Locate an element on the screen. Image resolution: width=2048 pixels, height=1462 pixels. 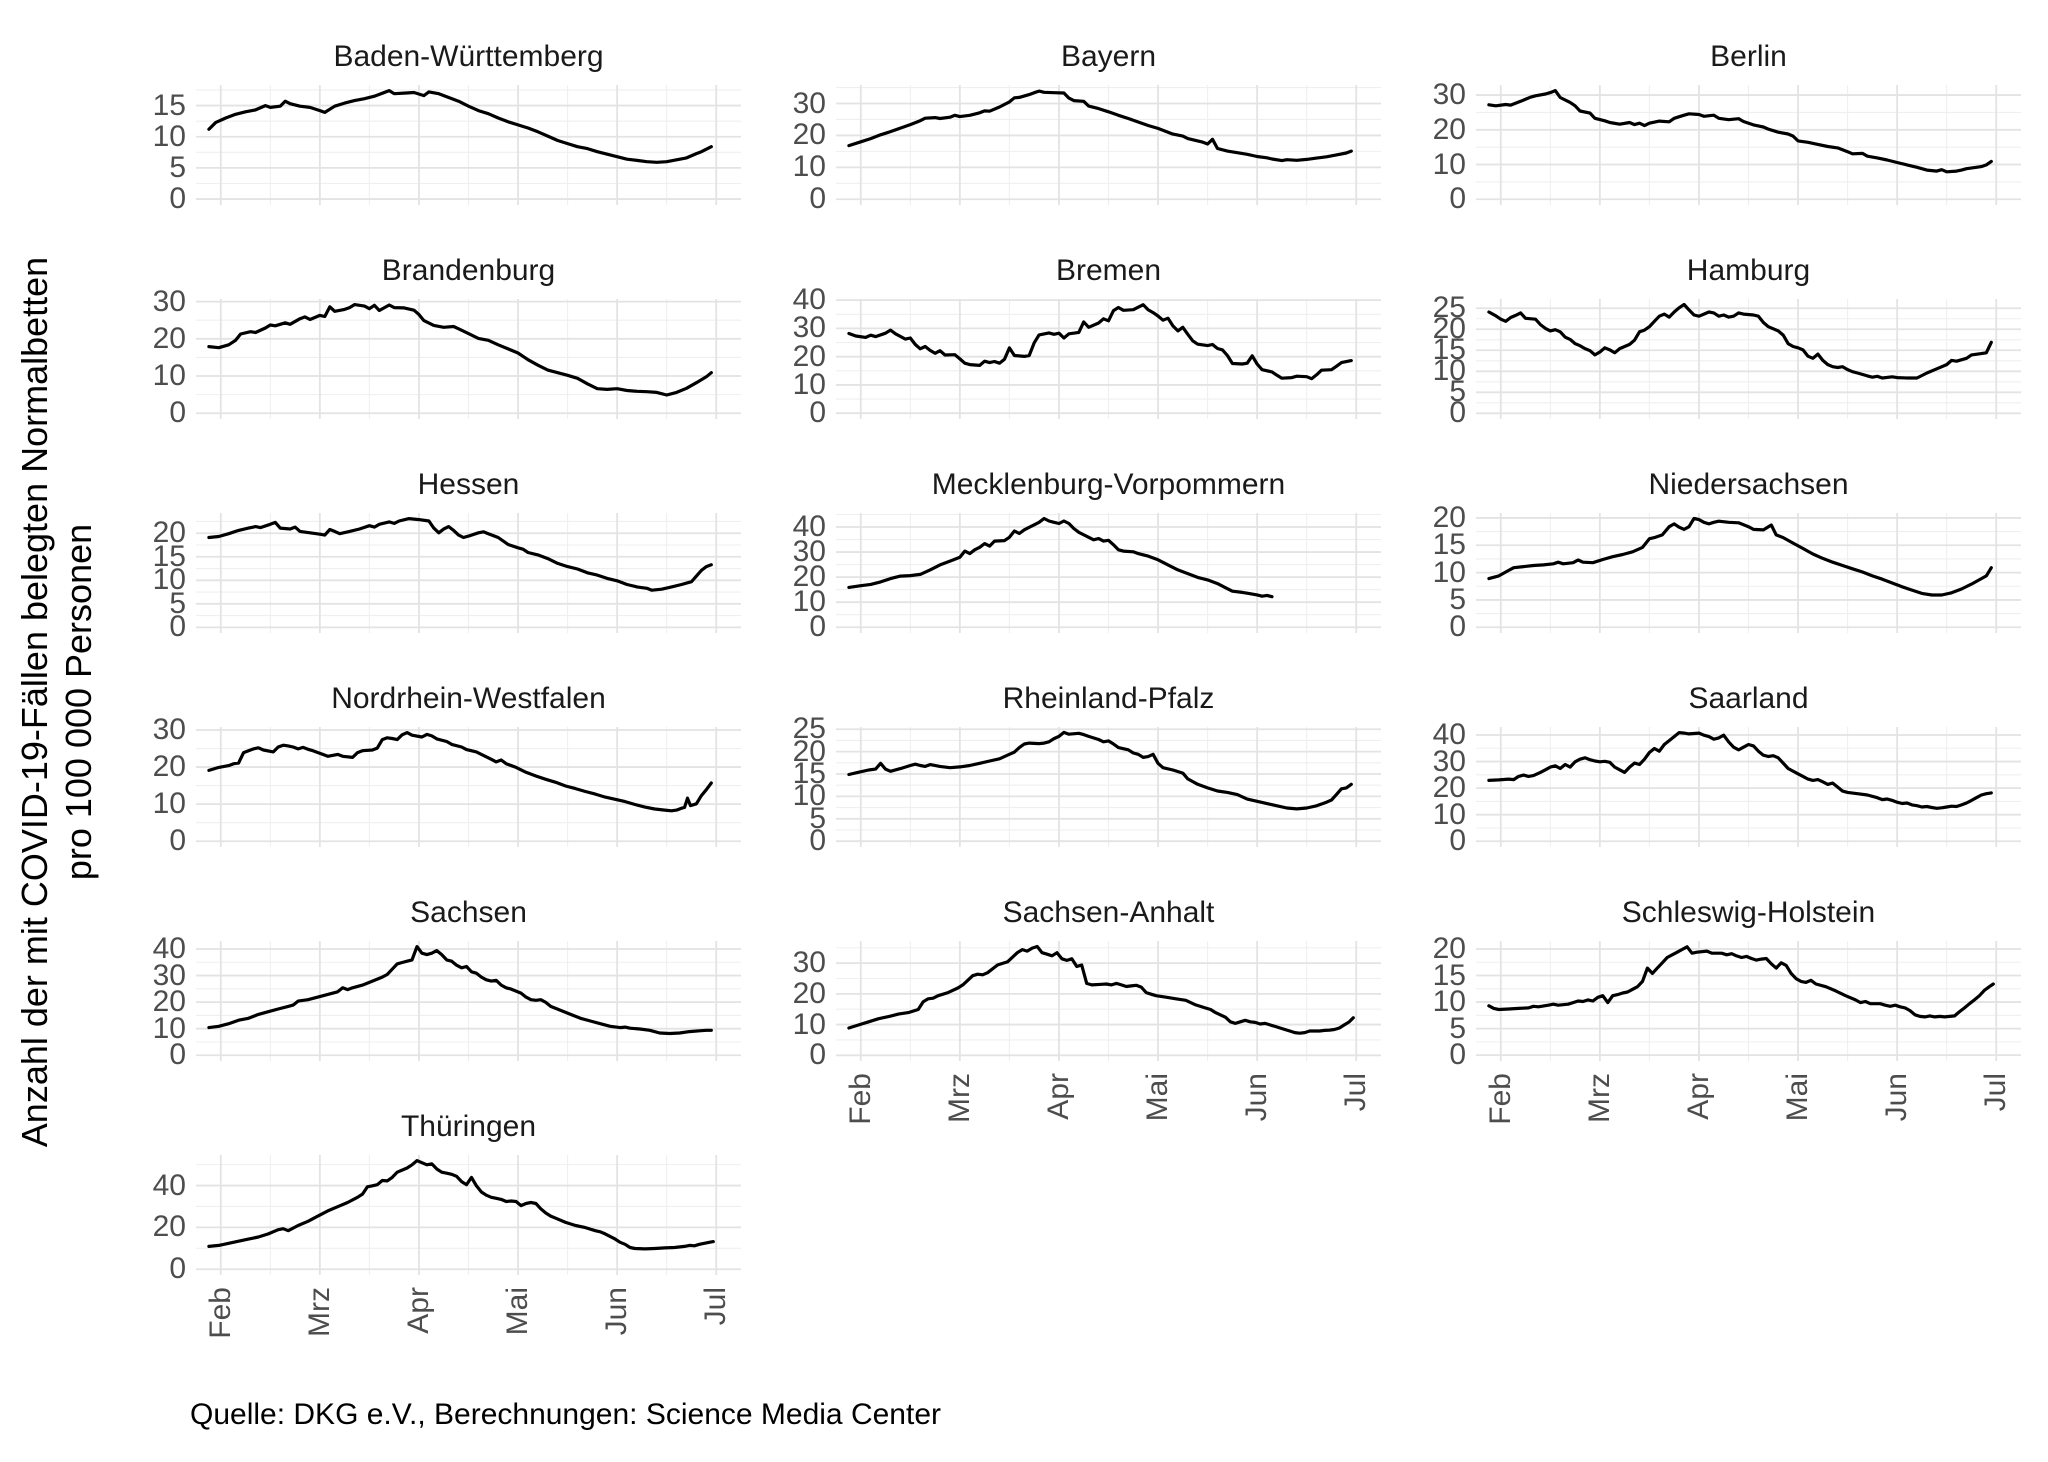
x-tick-label: Feb is located at coordinates (861, 1122).